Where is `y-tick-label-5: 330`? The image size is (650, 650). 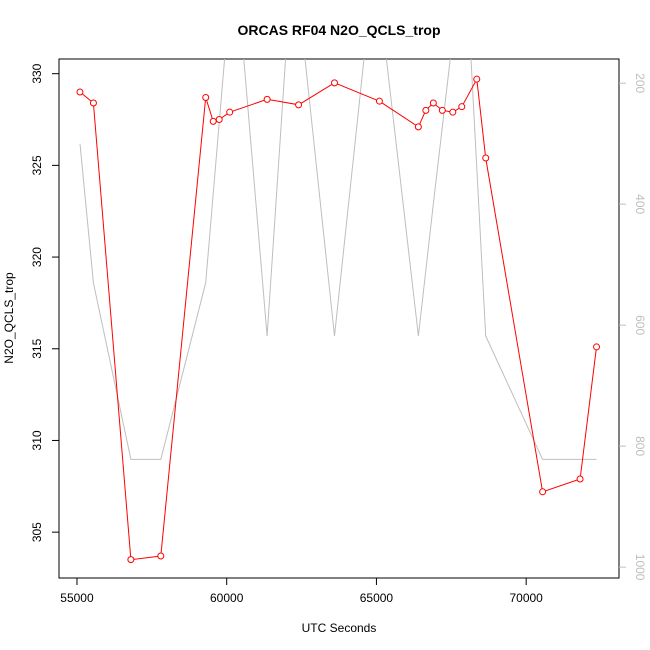
y-tick-label-5: 330 is located at coordinates (37, 73).